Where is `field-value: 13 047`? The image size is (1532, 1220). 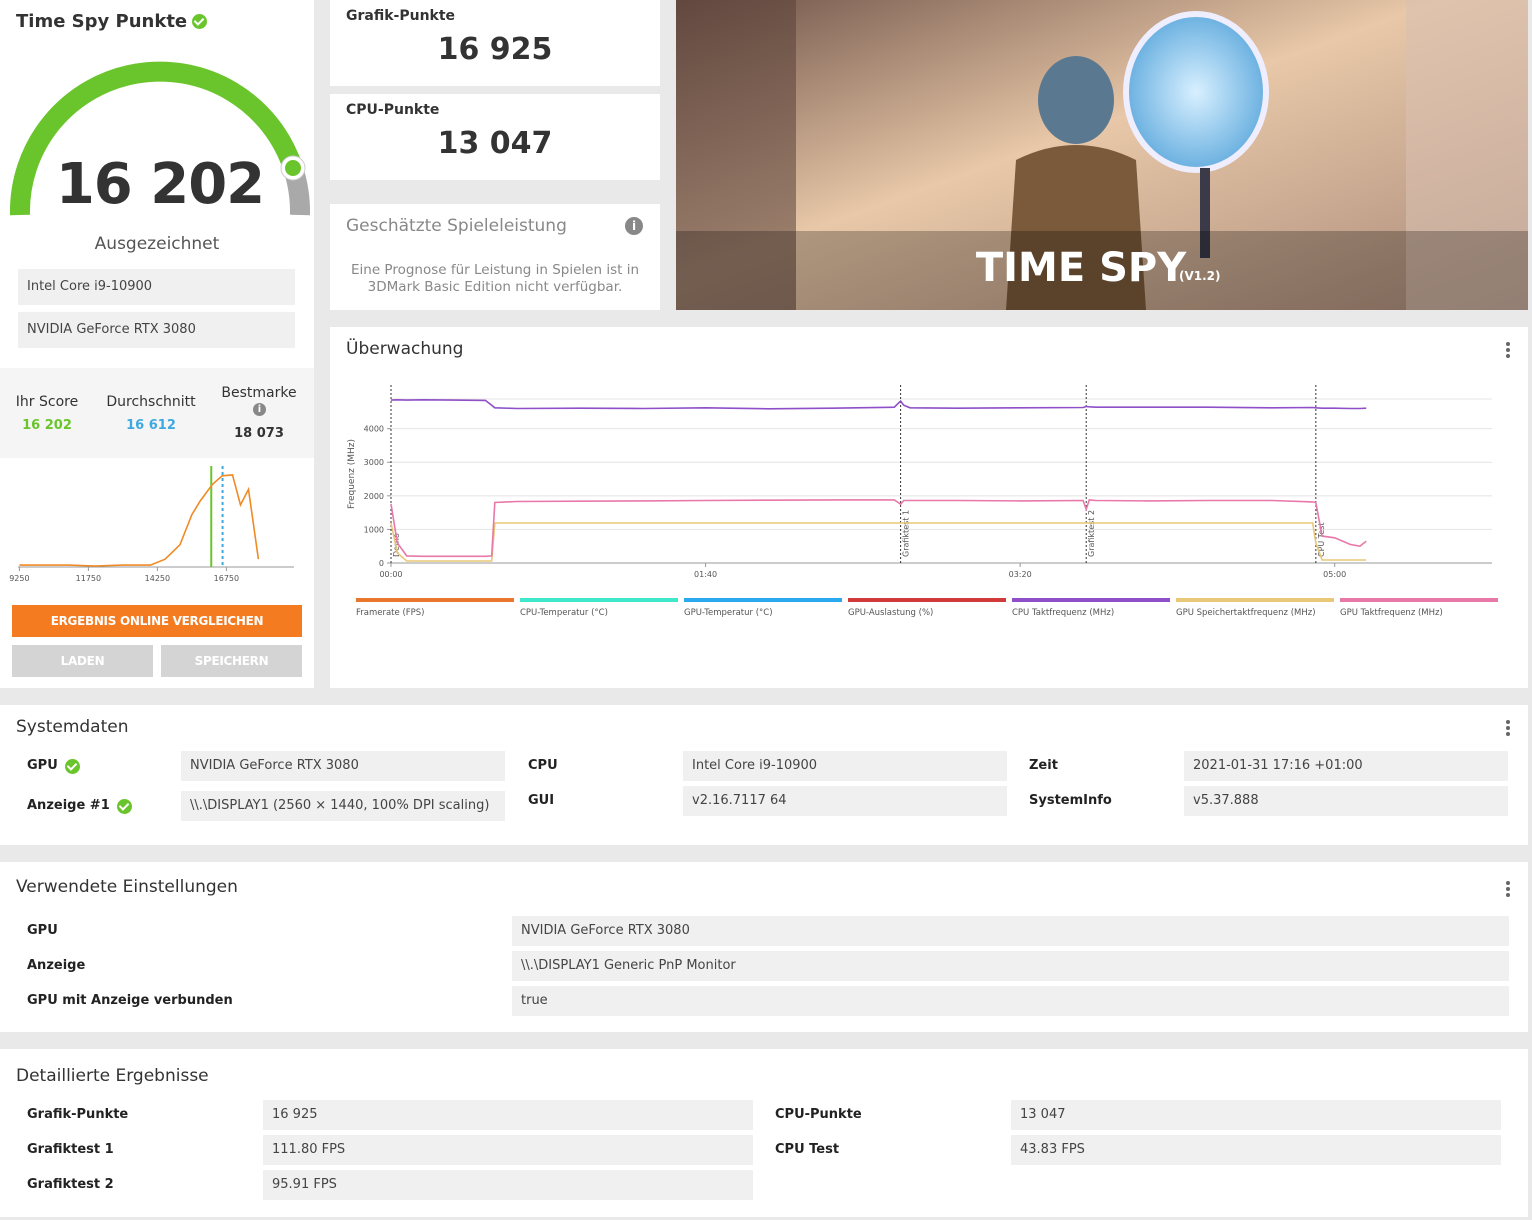
field-value: 13 047 is located at coordinates (1256, 1115).